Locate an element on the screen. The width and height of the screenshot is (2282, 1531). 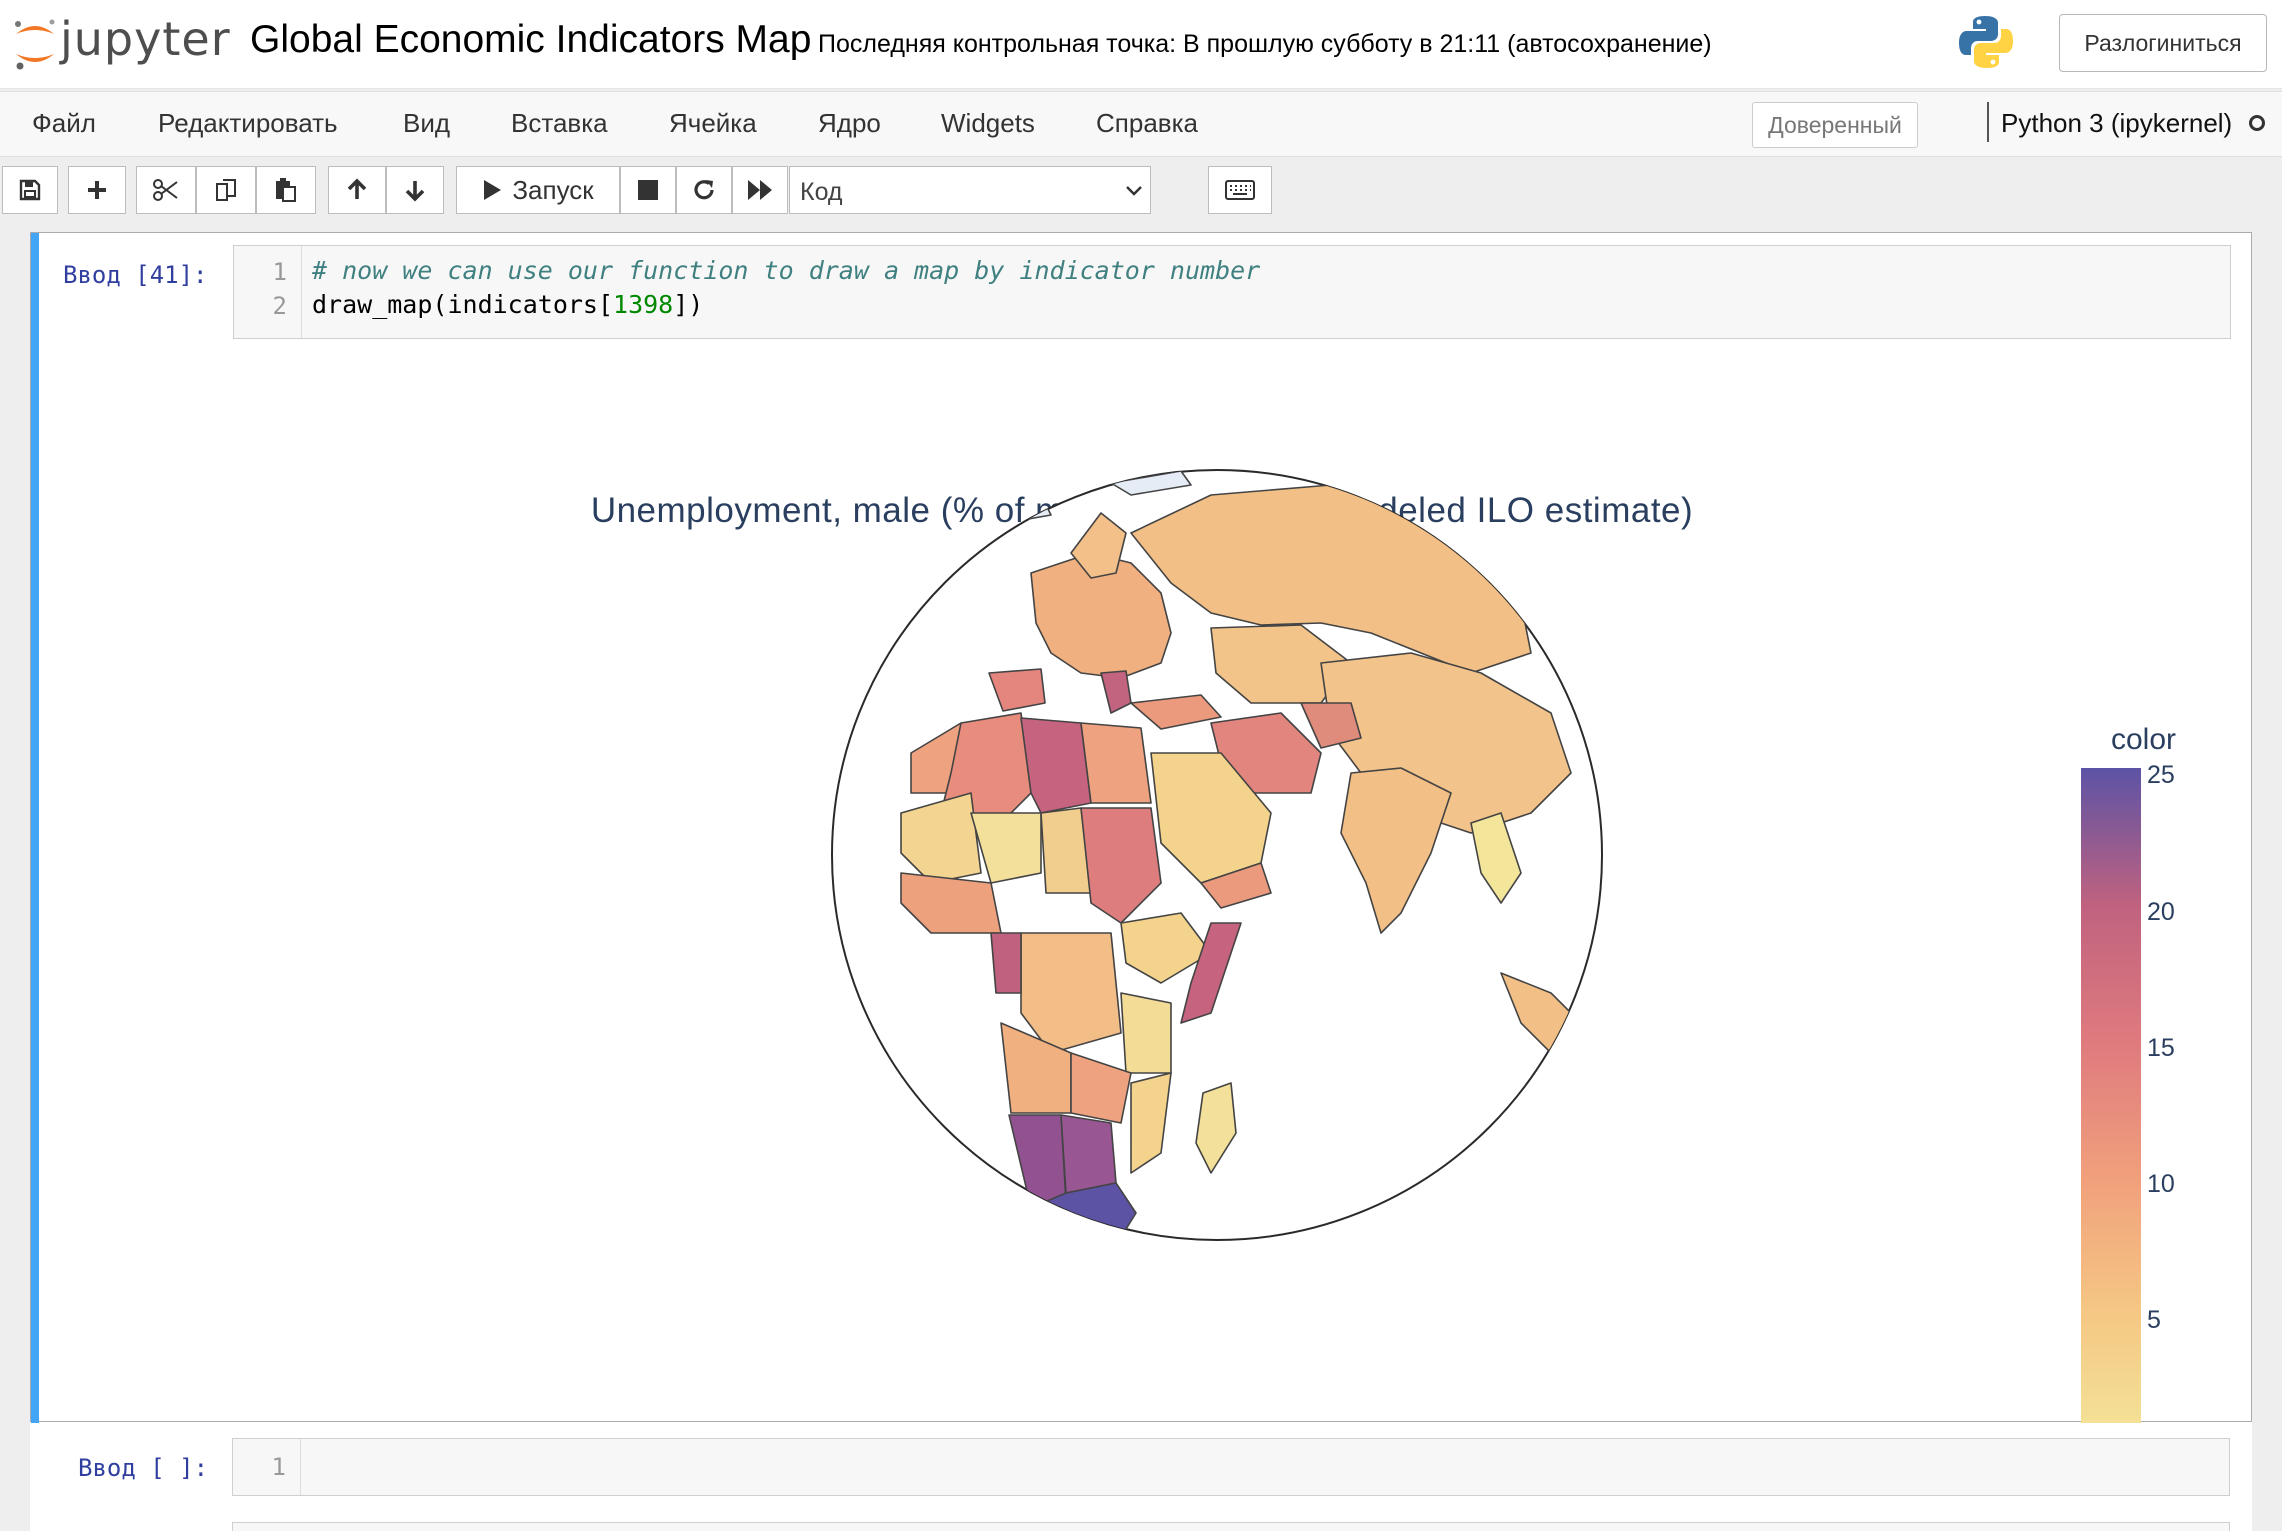
stop-icon is located at coordinates (648, 190).